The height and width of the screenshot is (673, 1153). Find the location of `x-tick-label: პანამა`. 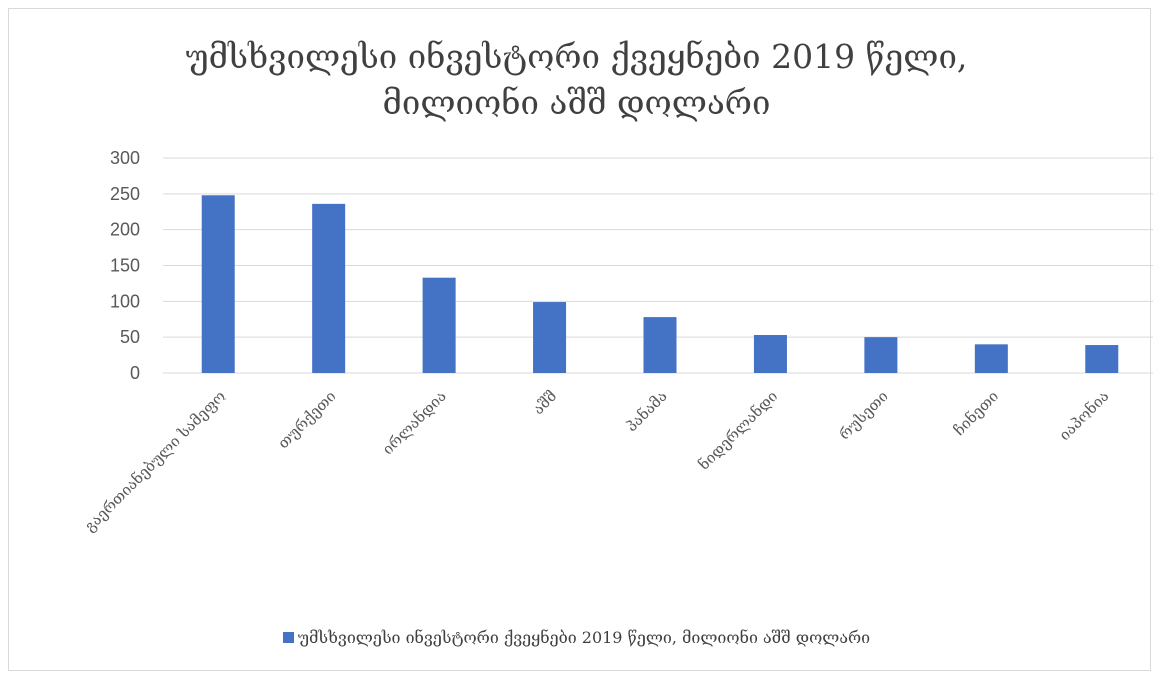

x-tick-label: პანამა is located at coordinates (646, 411).